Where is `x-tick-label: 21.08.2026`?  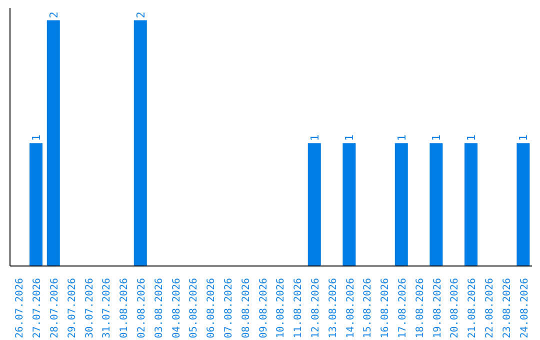 x-tick-label: 21.08.2026 is located at coordinates (472, 308).